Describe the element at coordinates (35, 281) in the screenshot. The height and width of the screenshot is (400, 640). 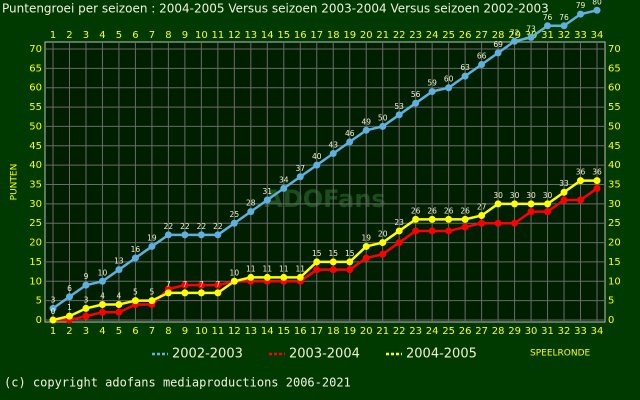
I see `y-tick-label: 10` at that location.